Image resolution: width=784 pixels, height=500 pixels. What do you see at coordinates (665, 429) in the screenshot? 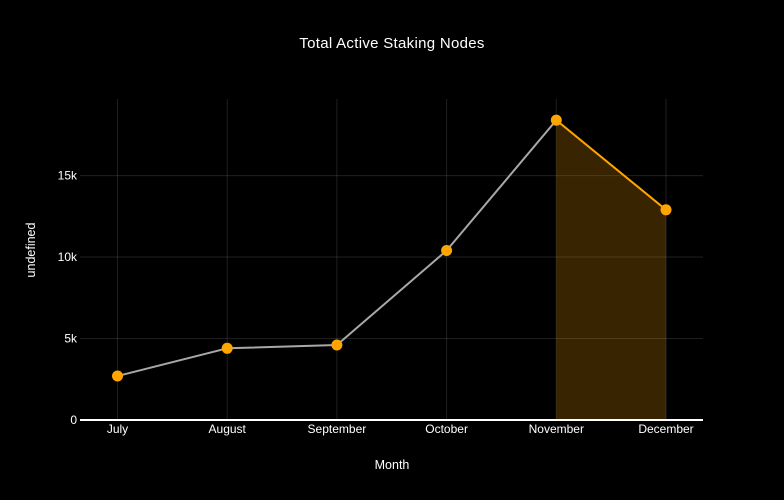
I see `x-tick-label: December` at bounding box center [665, 429].